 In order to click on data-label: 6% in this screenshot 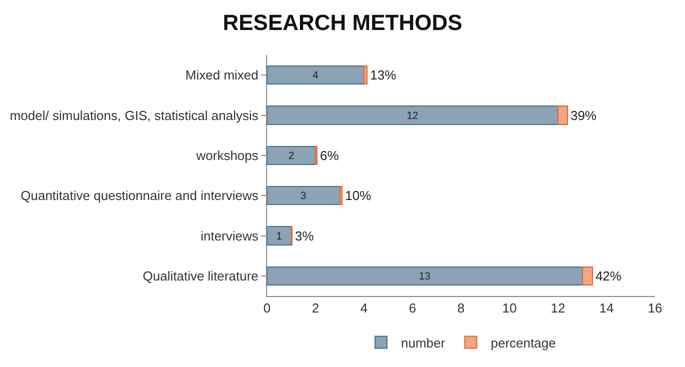, I will do `click(330, 155)`.